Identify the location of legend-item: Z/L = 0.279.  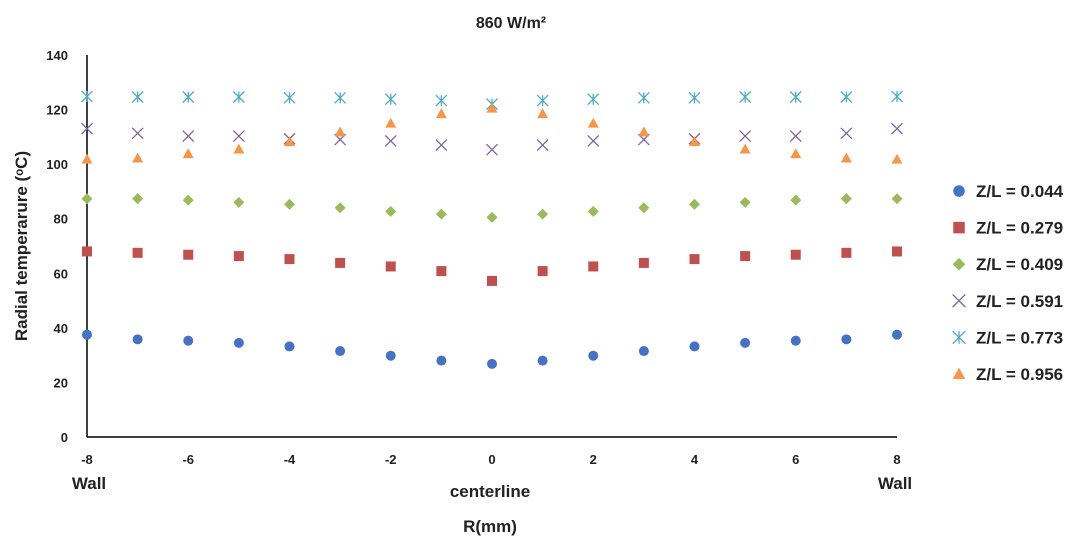
(1008, 228).